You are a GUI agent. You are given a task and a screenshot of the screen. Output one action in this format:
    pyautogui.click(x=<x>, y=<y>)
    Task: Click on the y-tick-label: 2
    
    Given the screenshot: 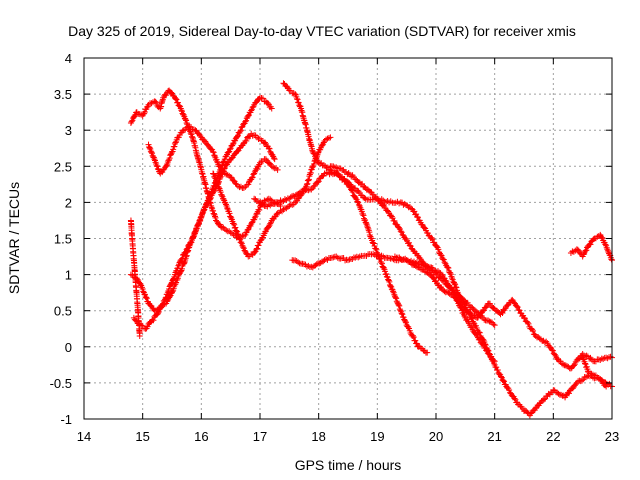 What is the action you would take?
    pyautogui.click(x=68, y=202)
    